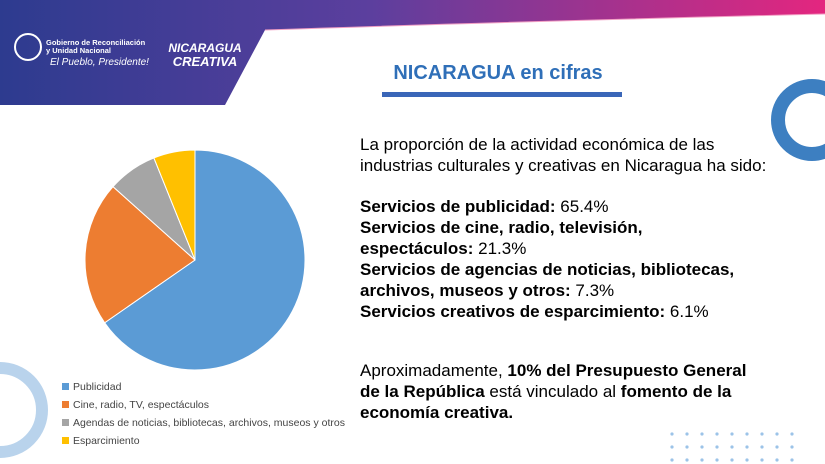 Image resolution: width=825 pixels, height=464 pixels. I want to click on title: NICARAGUA en cifras, so click(497, 73).